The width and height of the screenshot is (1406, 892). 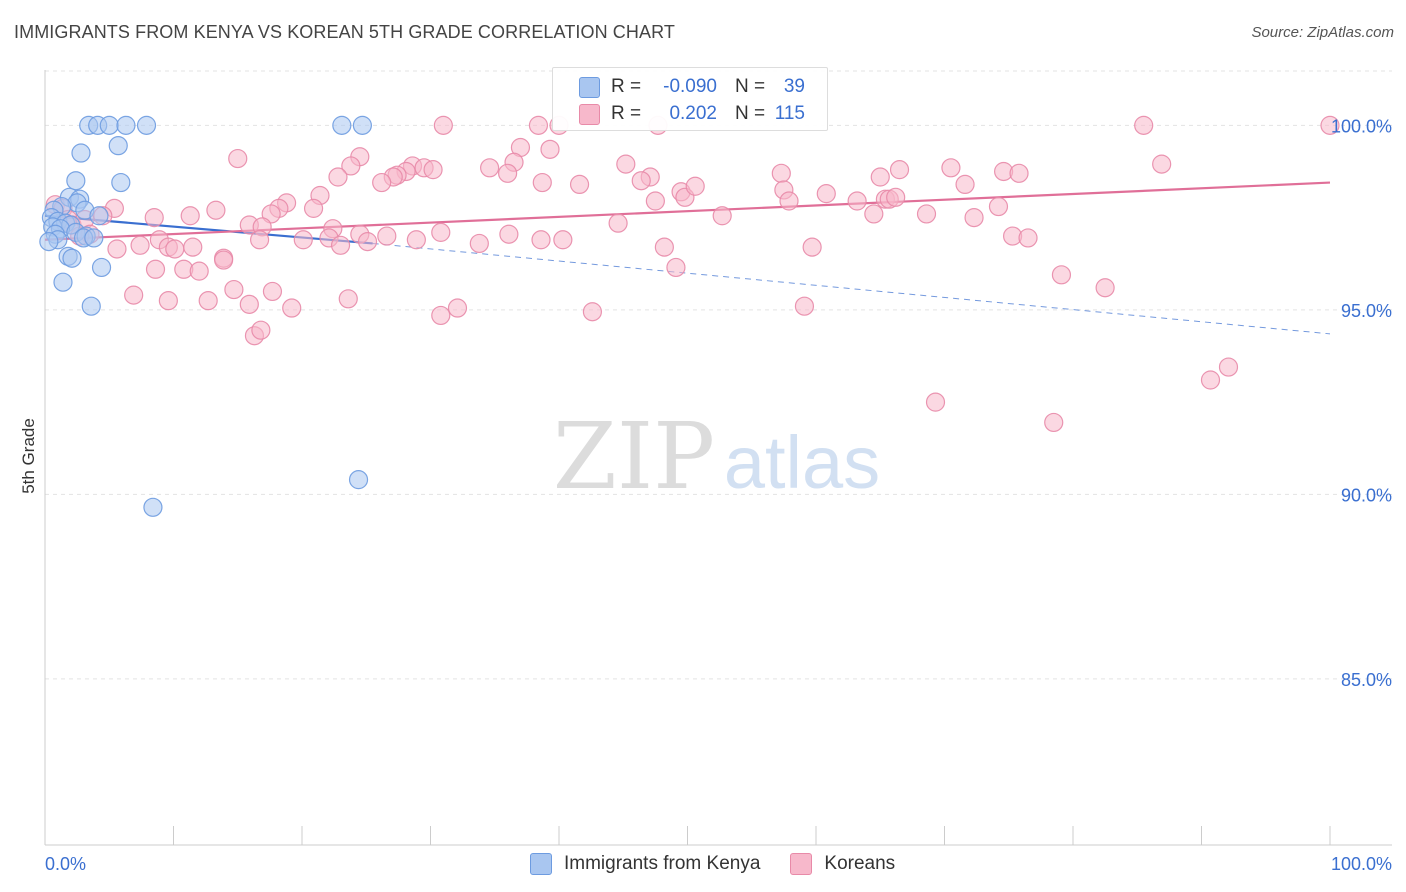 I want to click on r-value: 0.202, so click(x=693, y=113).